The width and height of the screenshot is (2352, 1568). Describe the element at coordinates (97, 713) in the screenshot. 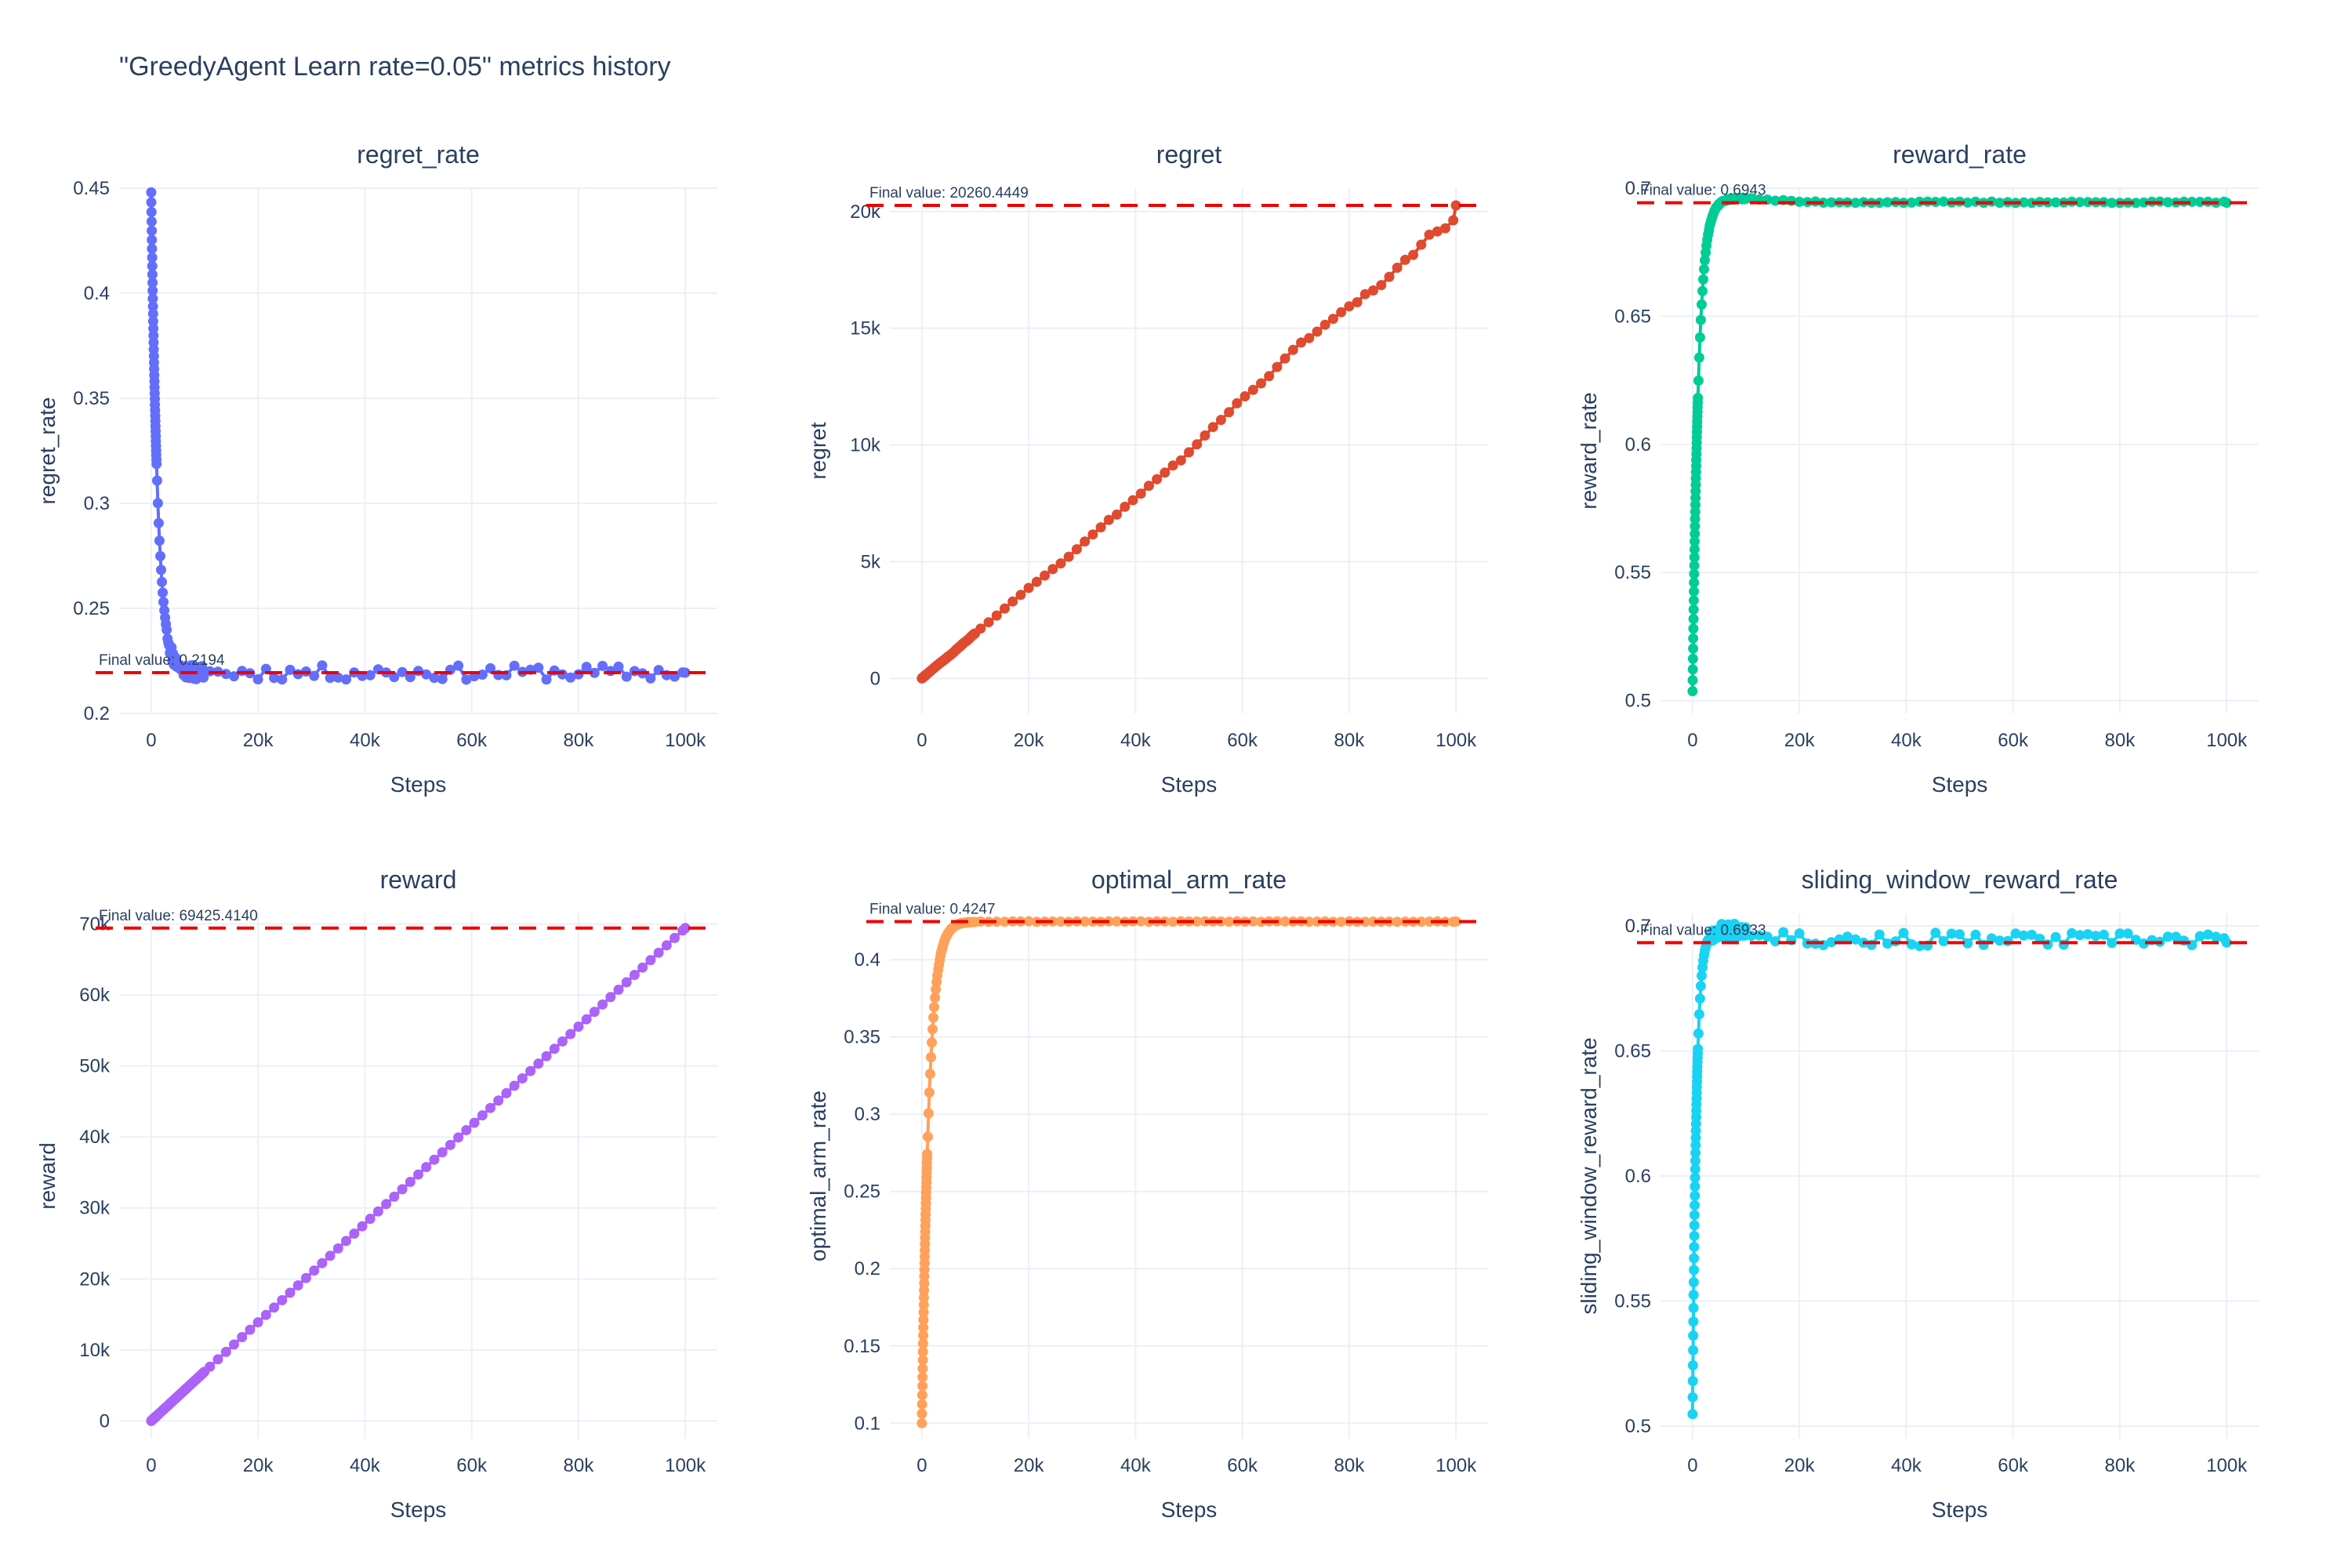

I see `y-tick-label: 0.2` at that location.